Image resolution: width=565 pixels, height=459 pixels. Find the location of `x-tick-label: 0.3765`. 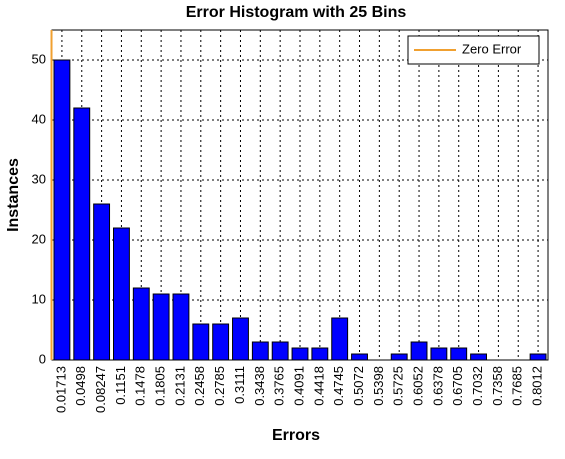

x-tick-label: 0.3765 is located at coordinates (279, 386).